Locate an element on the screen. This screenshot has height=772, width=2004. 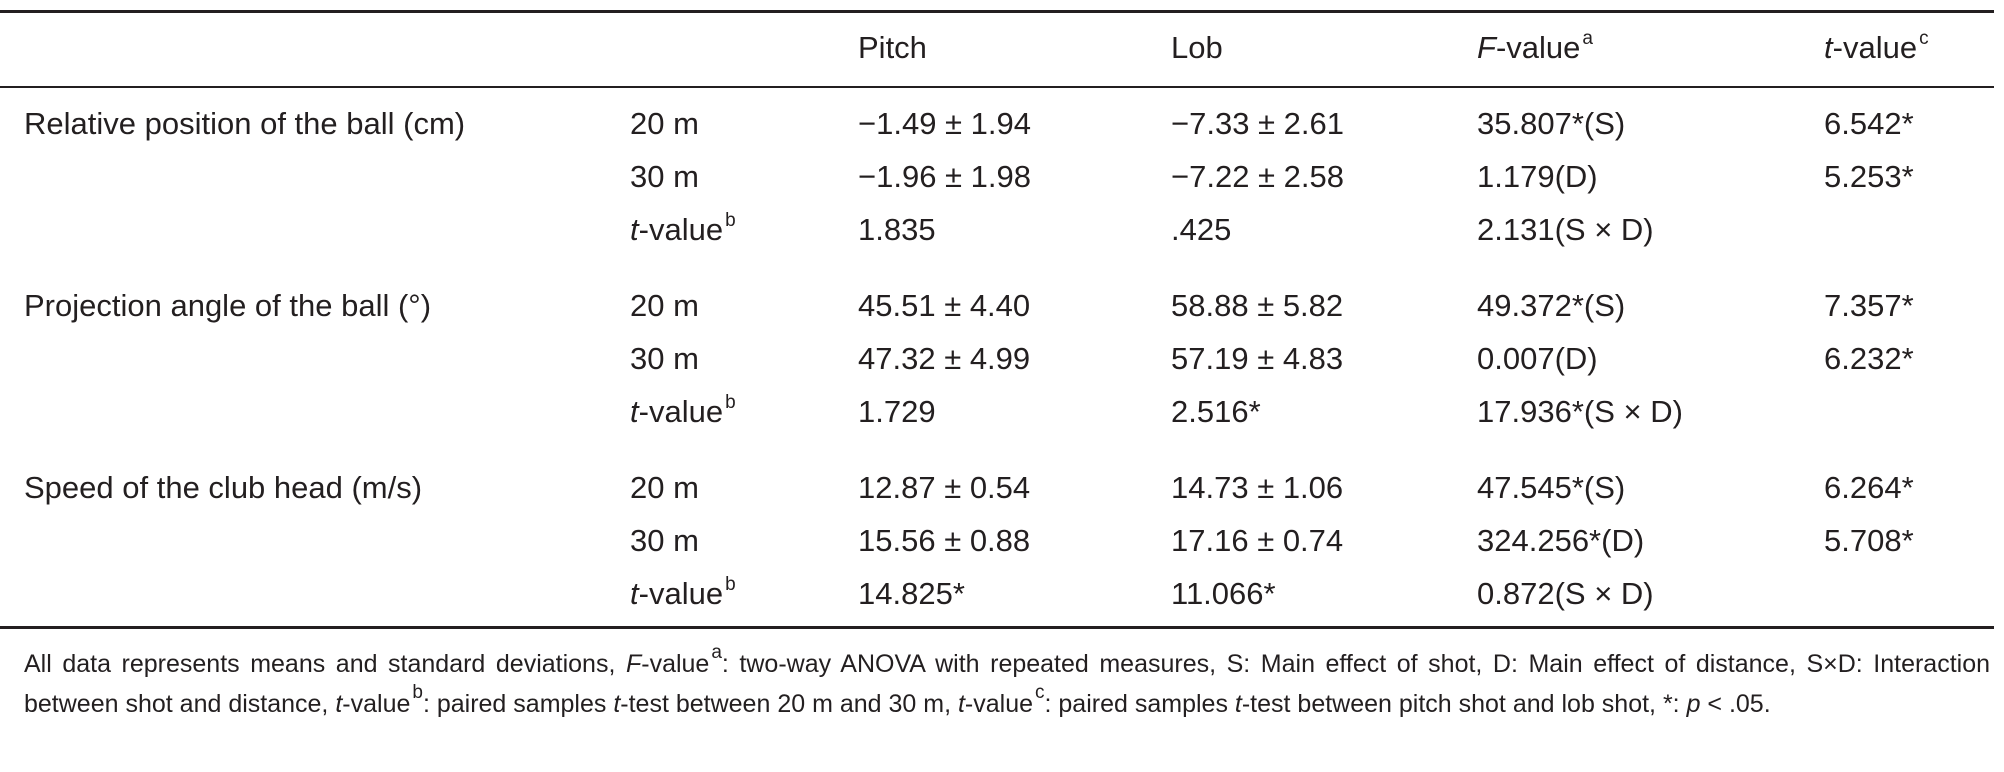
footnote-tc-sup: c is located at coordinates (1040, 692).